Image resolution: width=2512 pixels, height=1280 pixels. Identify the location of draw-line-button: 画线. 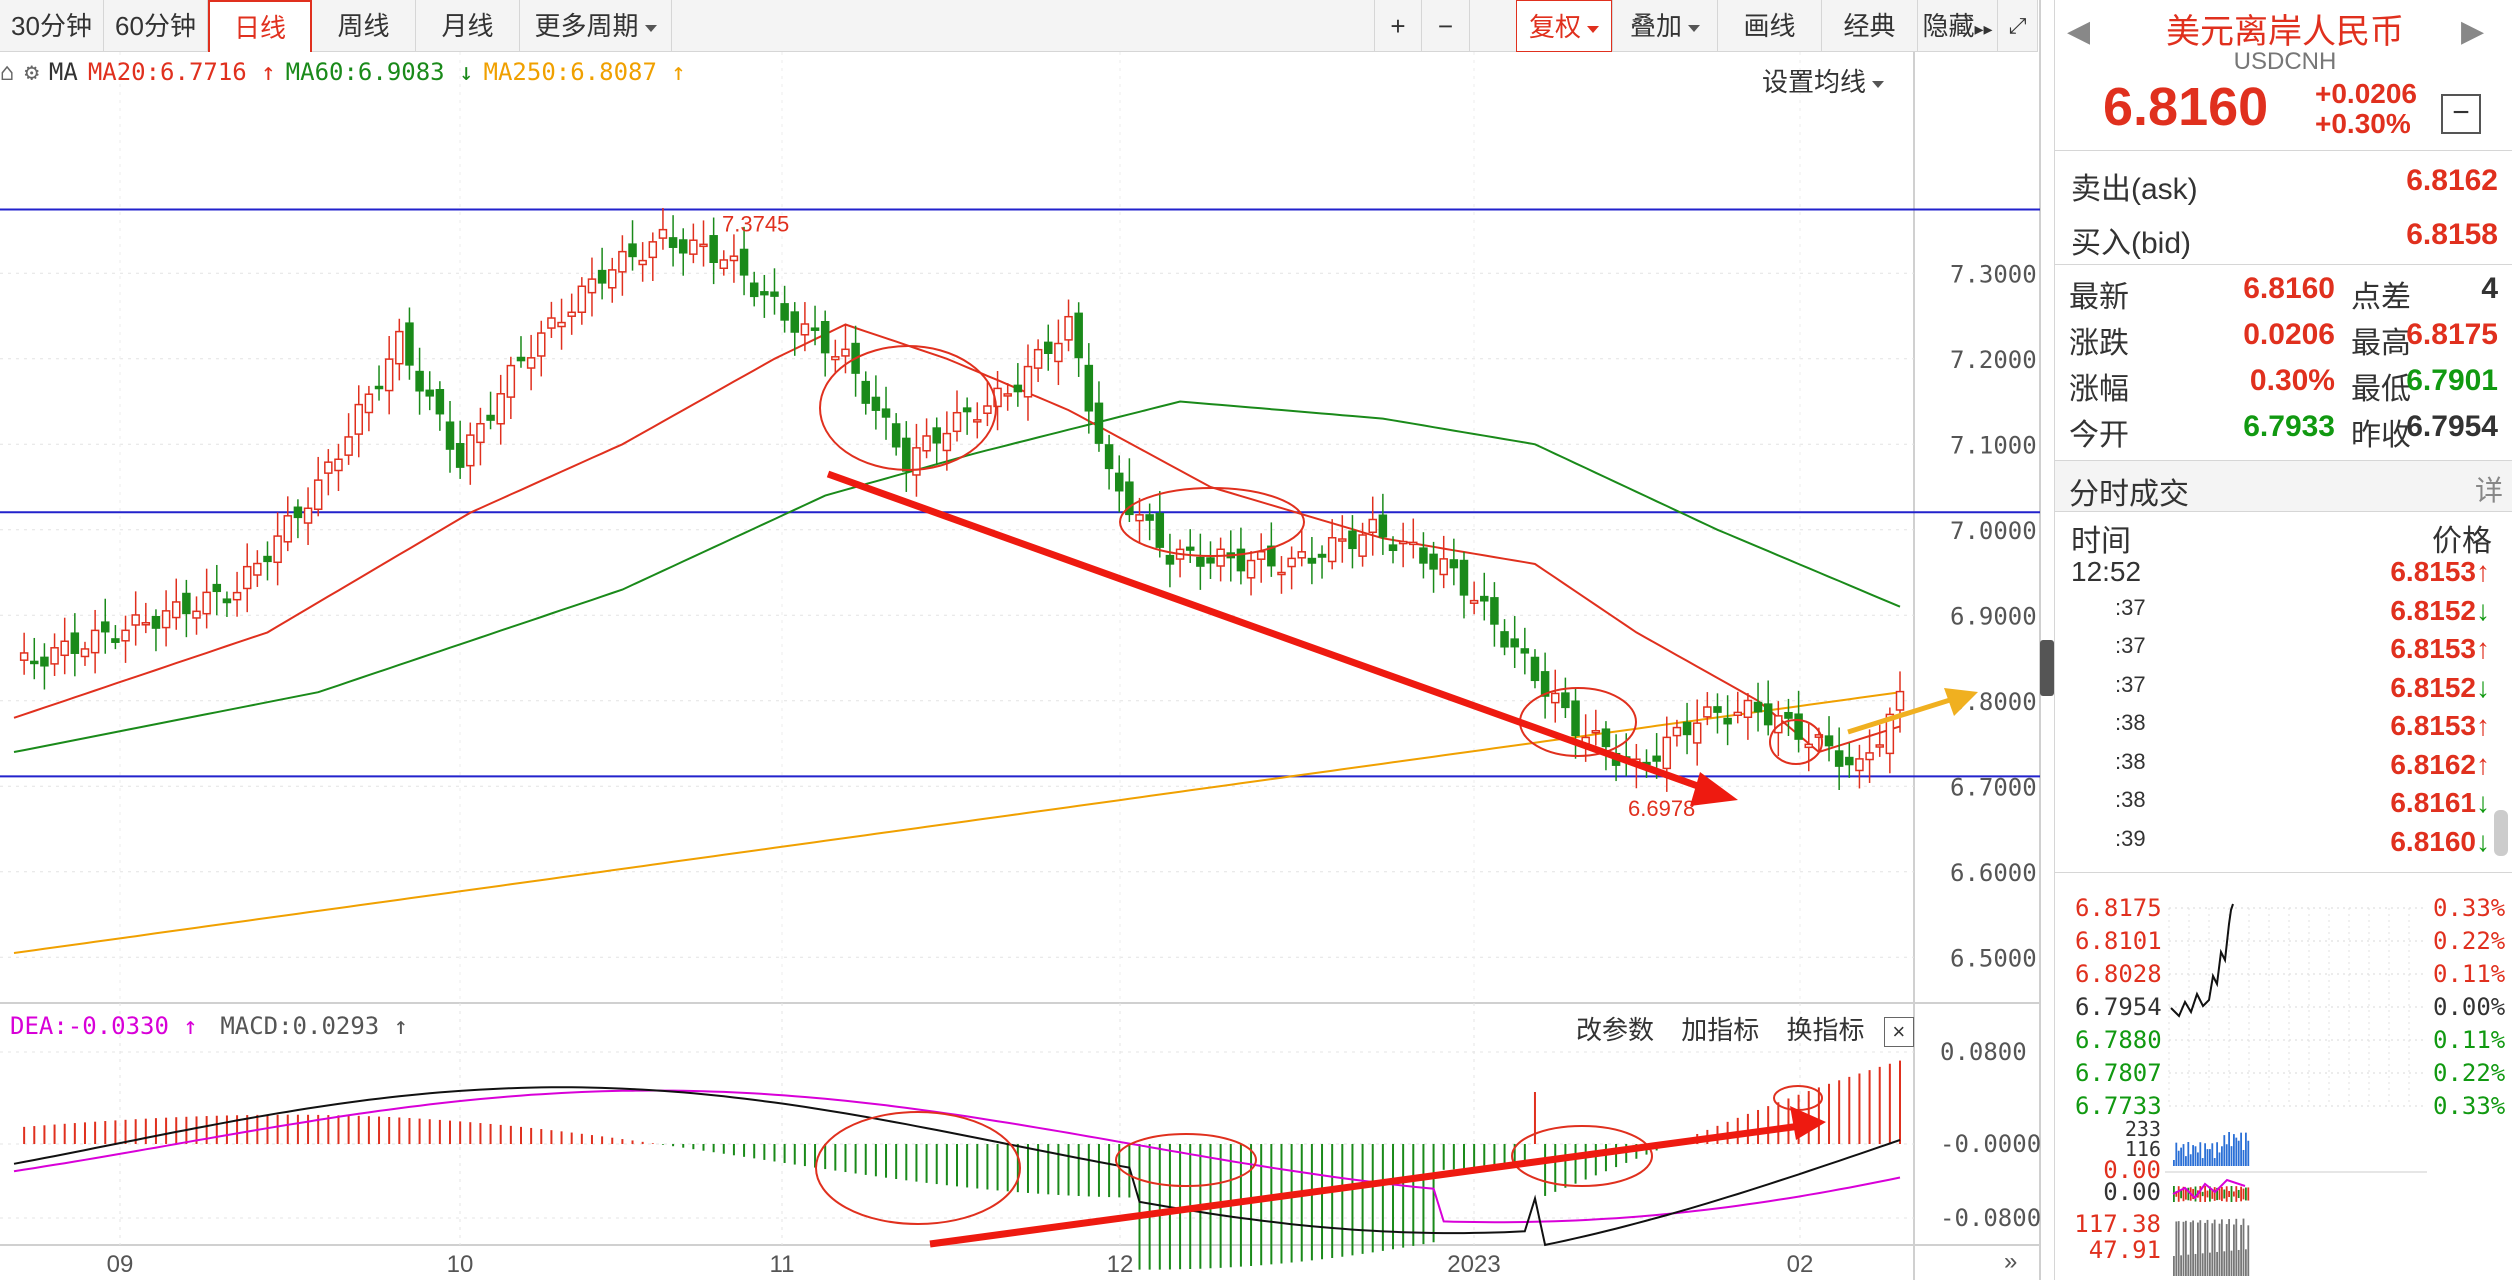
(1770, 26).